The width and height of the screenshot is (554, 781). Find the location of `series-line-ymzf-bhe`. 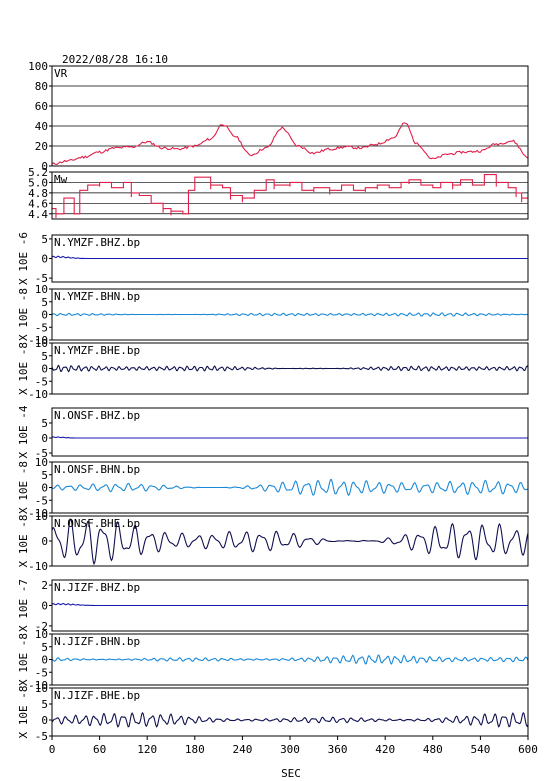

series-line-ymzf-bhe is located at coordinates (290, 368).